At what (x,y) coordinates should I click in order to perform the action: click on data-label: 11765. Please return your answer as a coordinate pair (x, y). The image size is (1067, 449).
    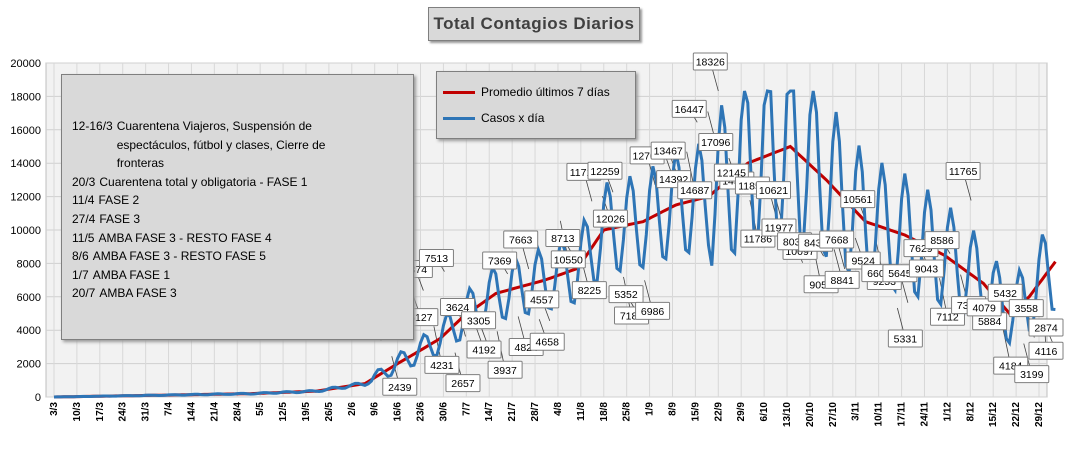
    Looking at the image, I should click on (963, 172).